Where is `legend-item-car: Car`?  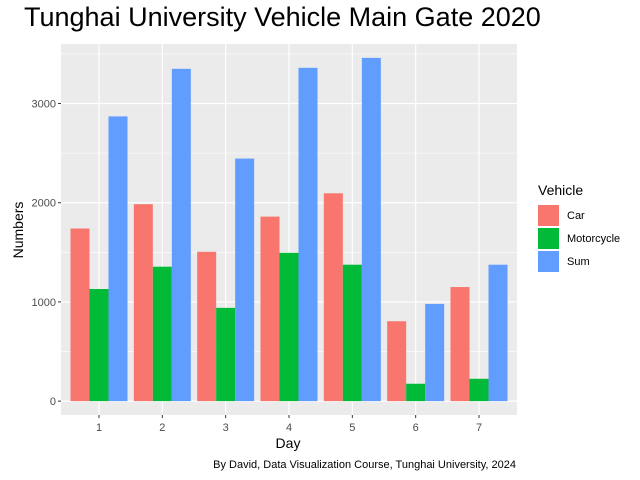
legend-item-car: Car is located at coordinates (579, 215).